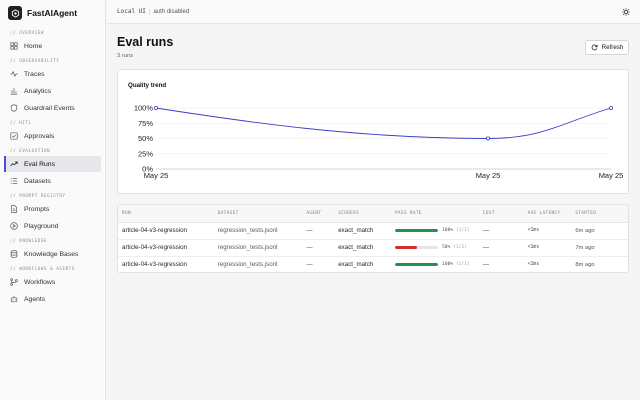  I want to click on run-count: 3 runs, so click(125, 56).